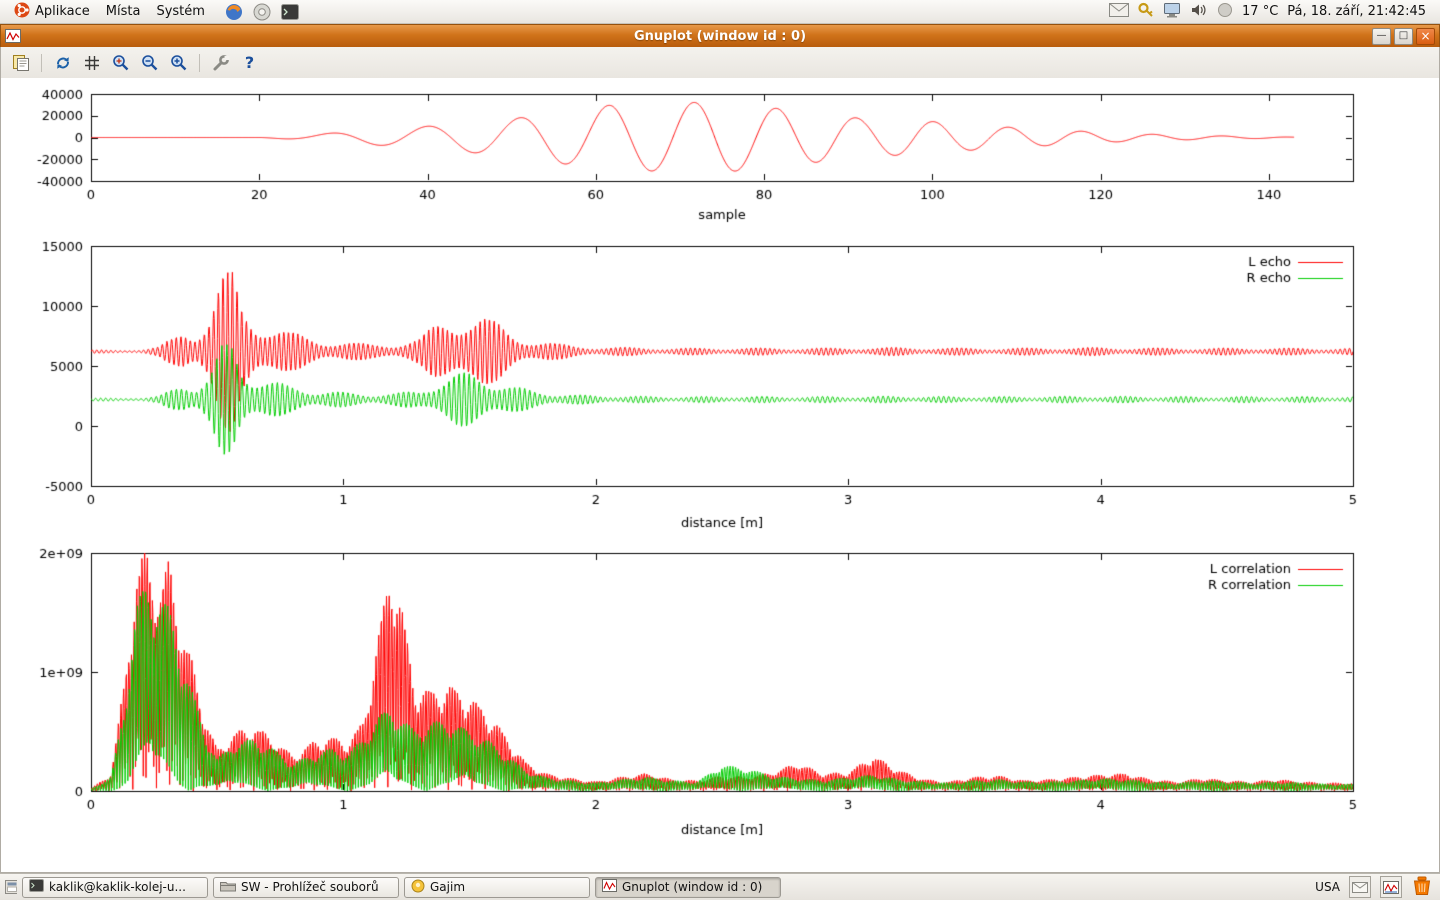  What do you see at coordinates (1391, 887) in the screenshot?
I see `gnuplot-tray-icon` at bounding box center [1391, 887].